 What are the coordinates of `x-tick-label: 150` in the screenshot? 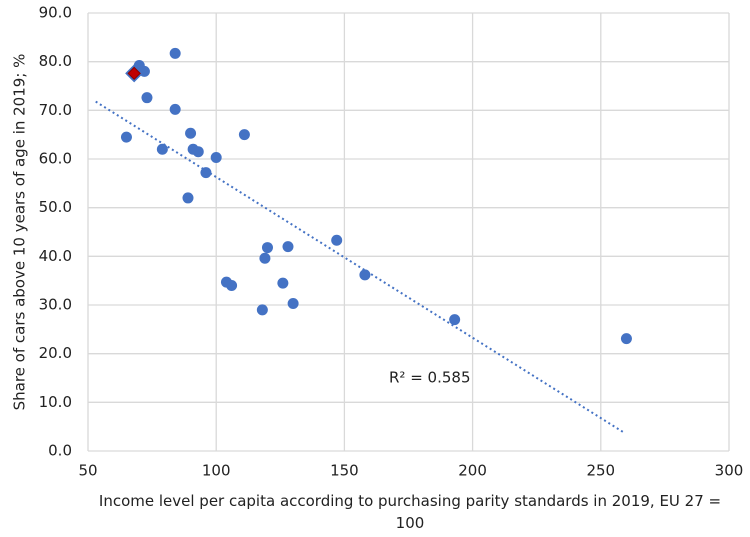 It's located at (344, 471).